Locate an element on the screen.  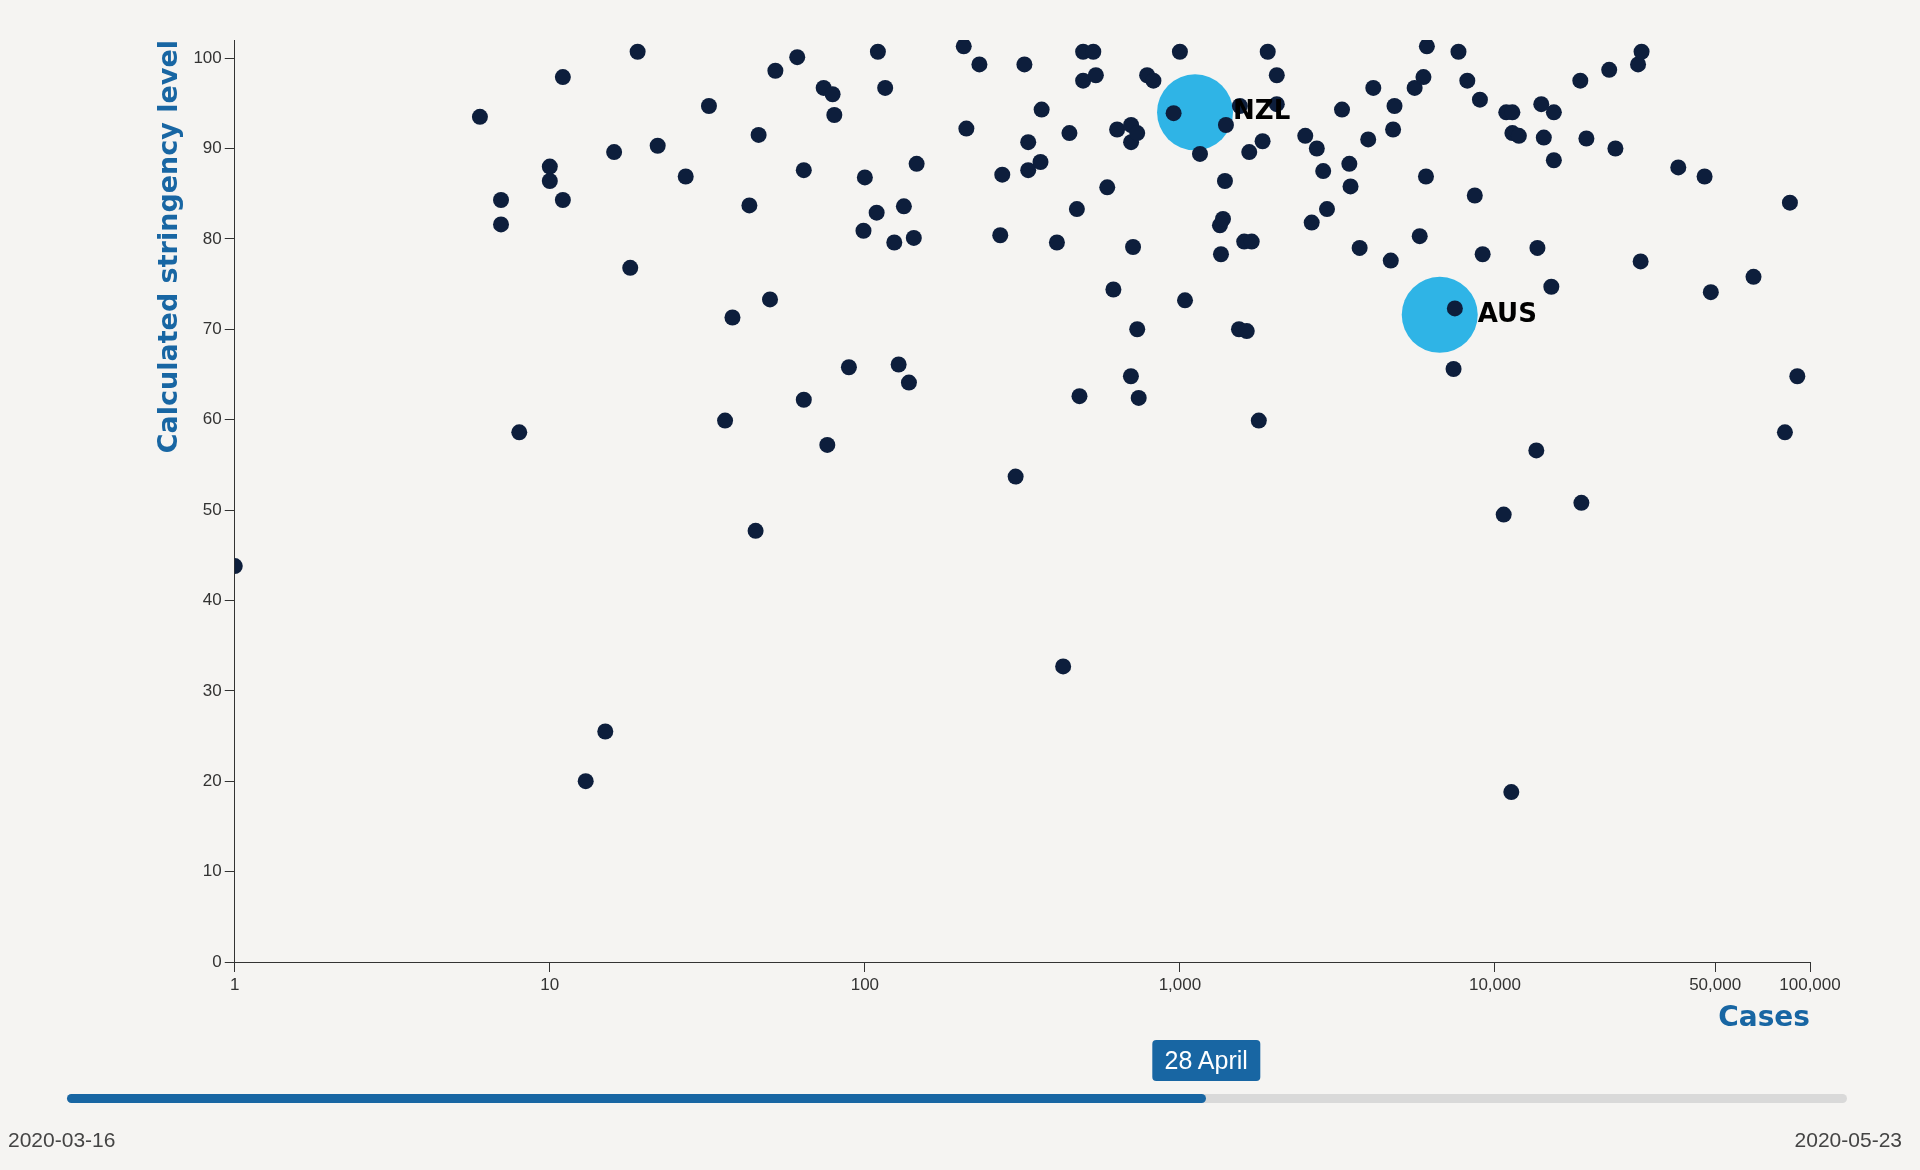
y-tick-label: 80 is located at coordinates (212, 238).